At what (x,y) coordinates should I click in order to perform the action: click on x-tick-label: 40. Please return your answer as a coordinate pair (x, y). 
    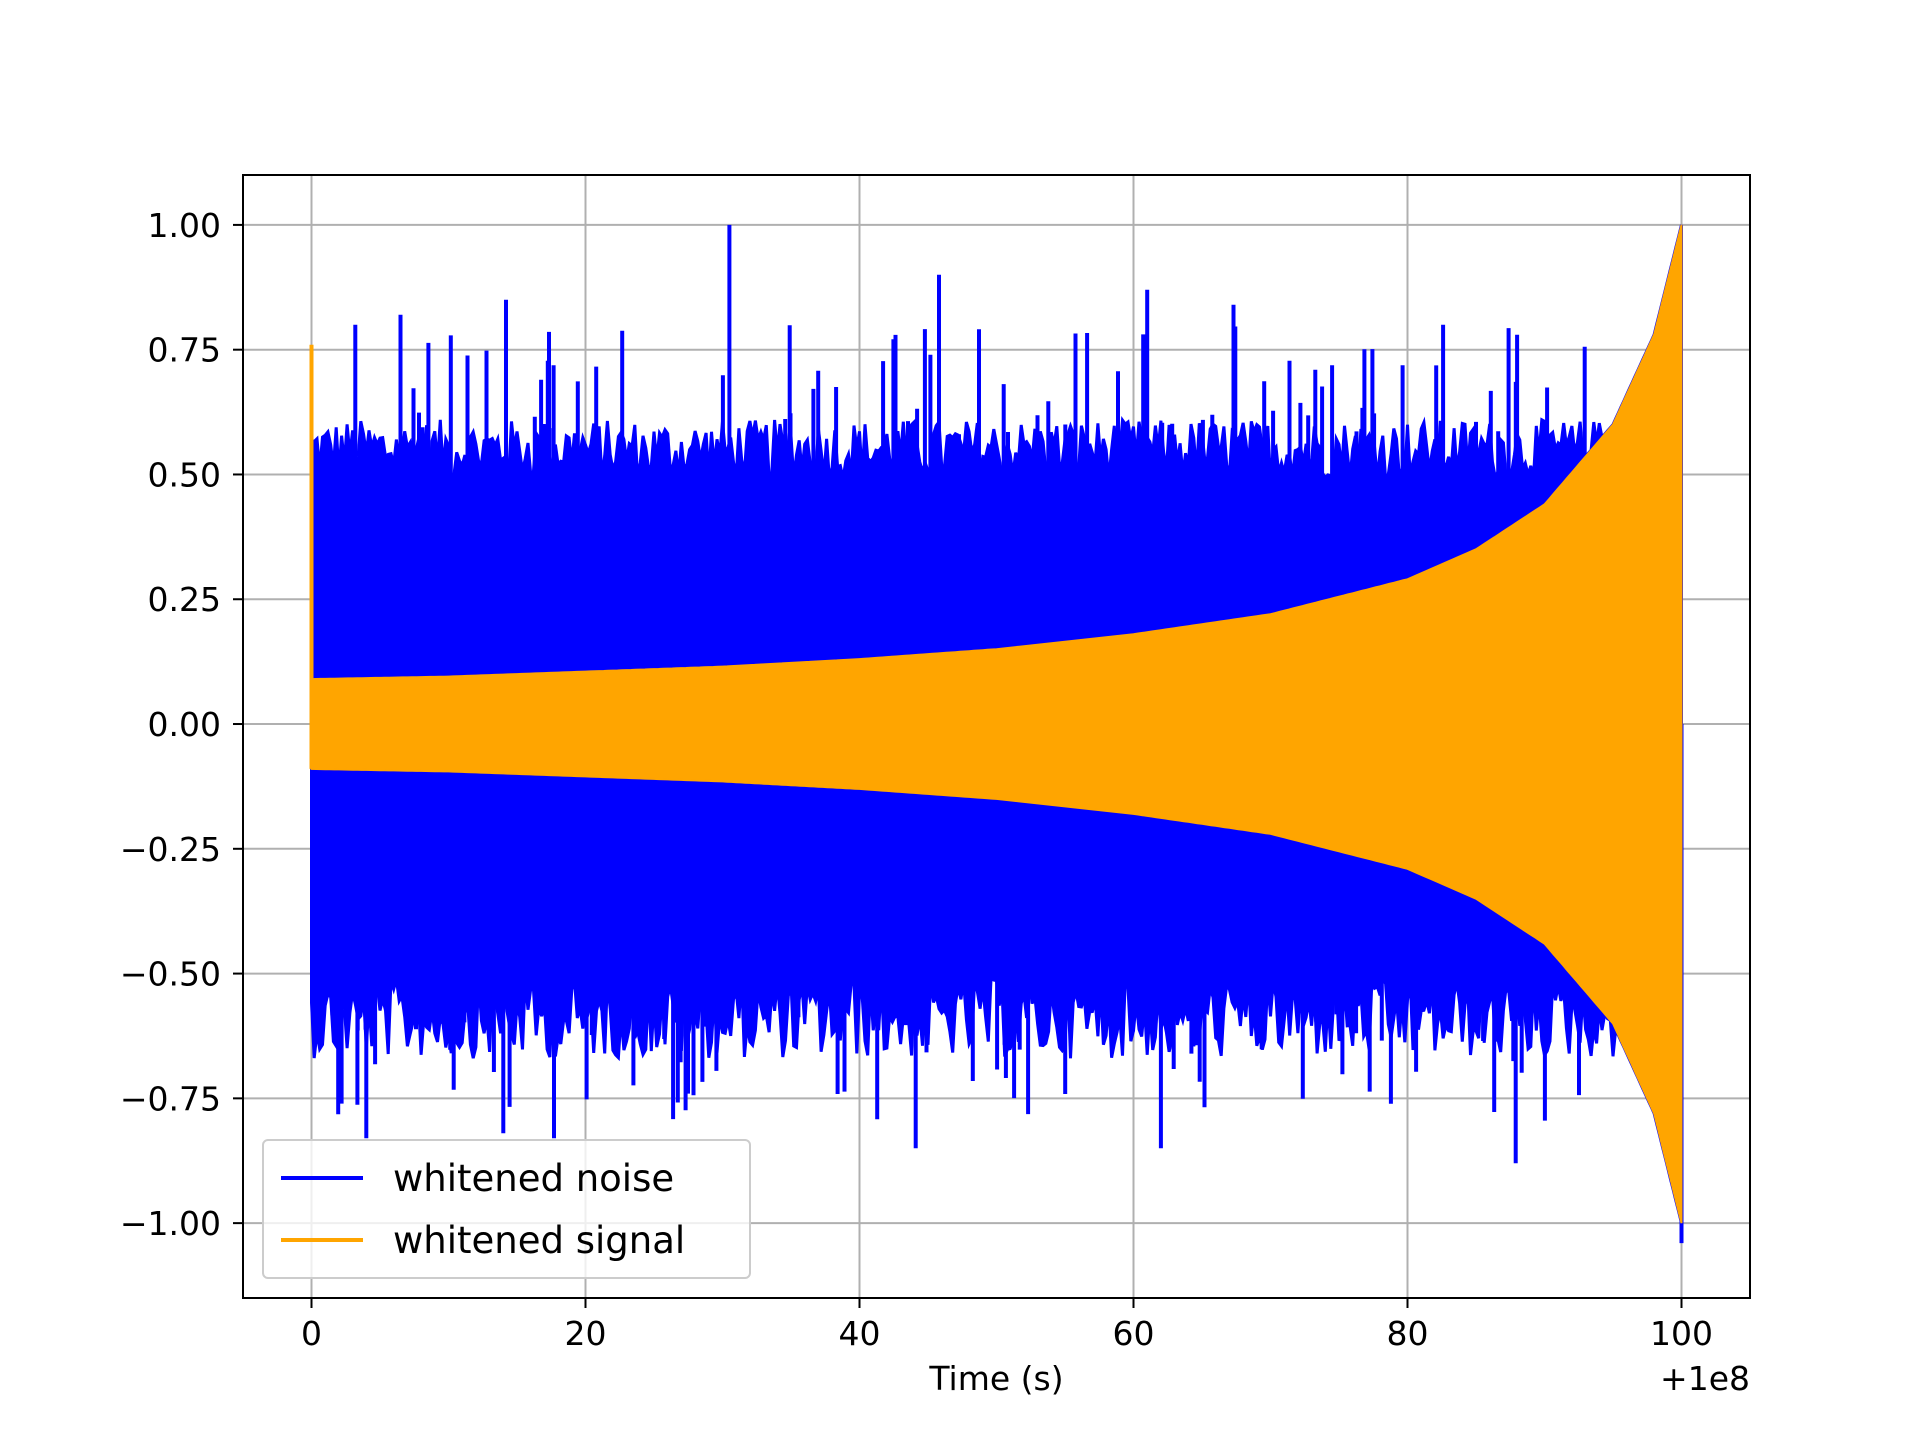
    Looking at the image, I should click on (860, 1333).